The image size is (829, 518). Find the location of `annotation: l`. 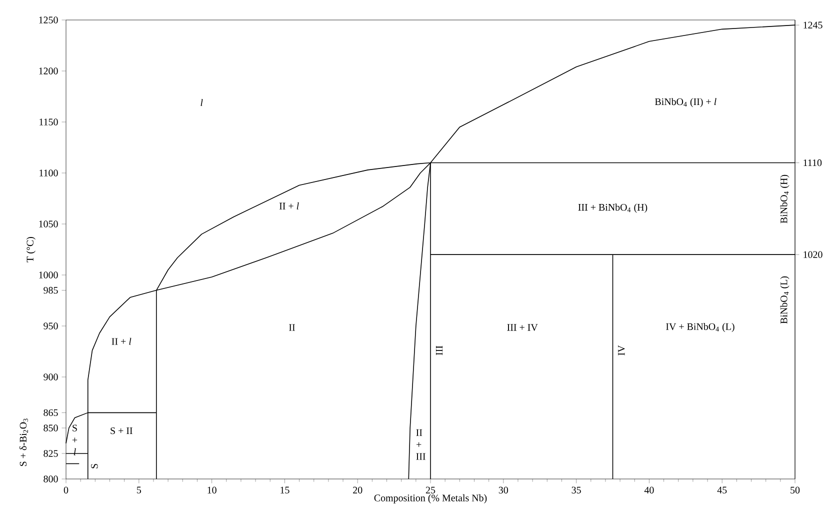

annotation: l is located at coordinates (201, 102).